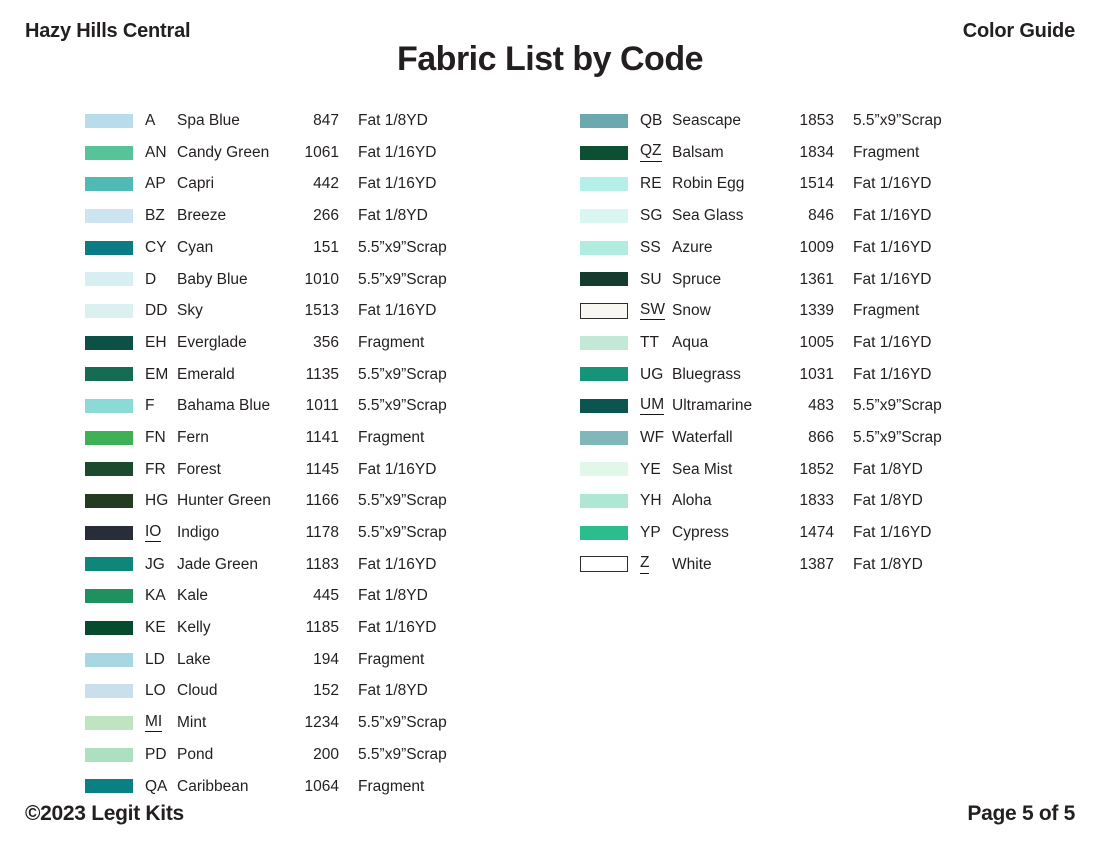  Describe the element at coordinates (650, 247) in the screenshot. I see `fabric-code: SS` at that location.